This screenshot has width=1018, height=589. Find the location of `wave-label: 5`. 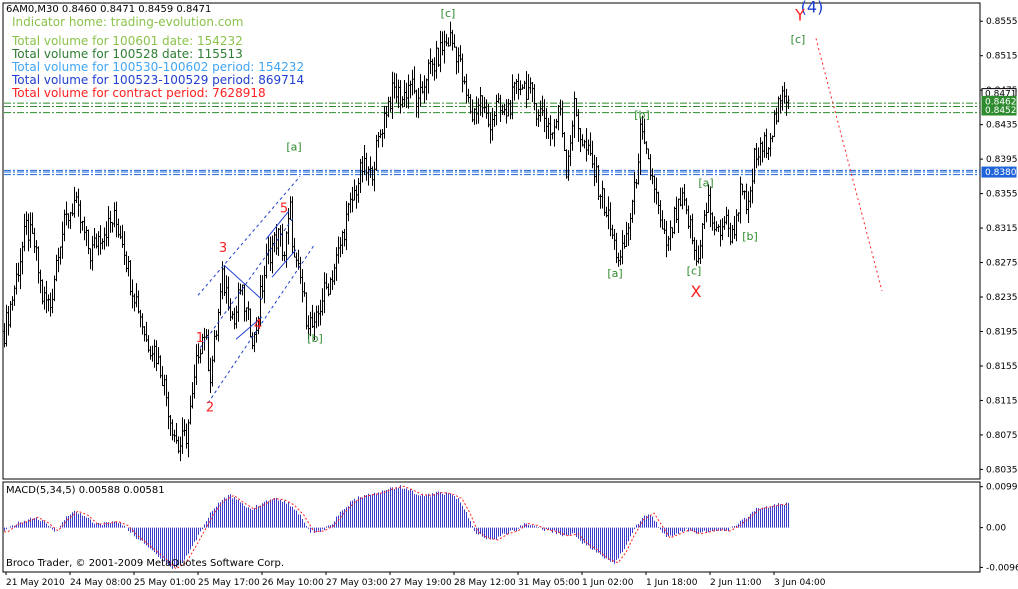

wave-label: 5 is located at coordinates (284, 209).